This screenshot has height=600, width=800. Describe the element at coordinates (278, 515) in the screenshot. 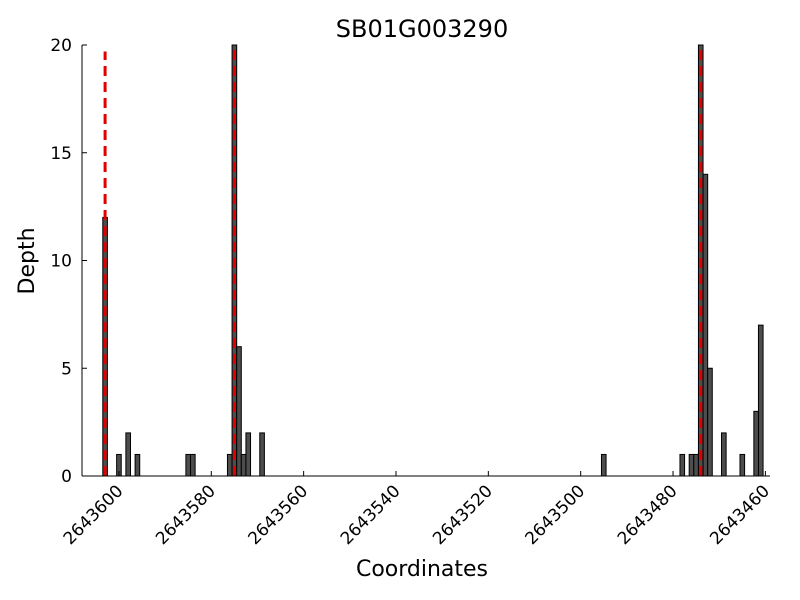

I see `x-tick-label-2: 2643560` at that location.